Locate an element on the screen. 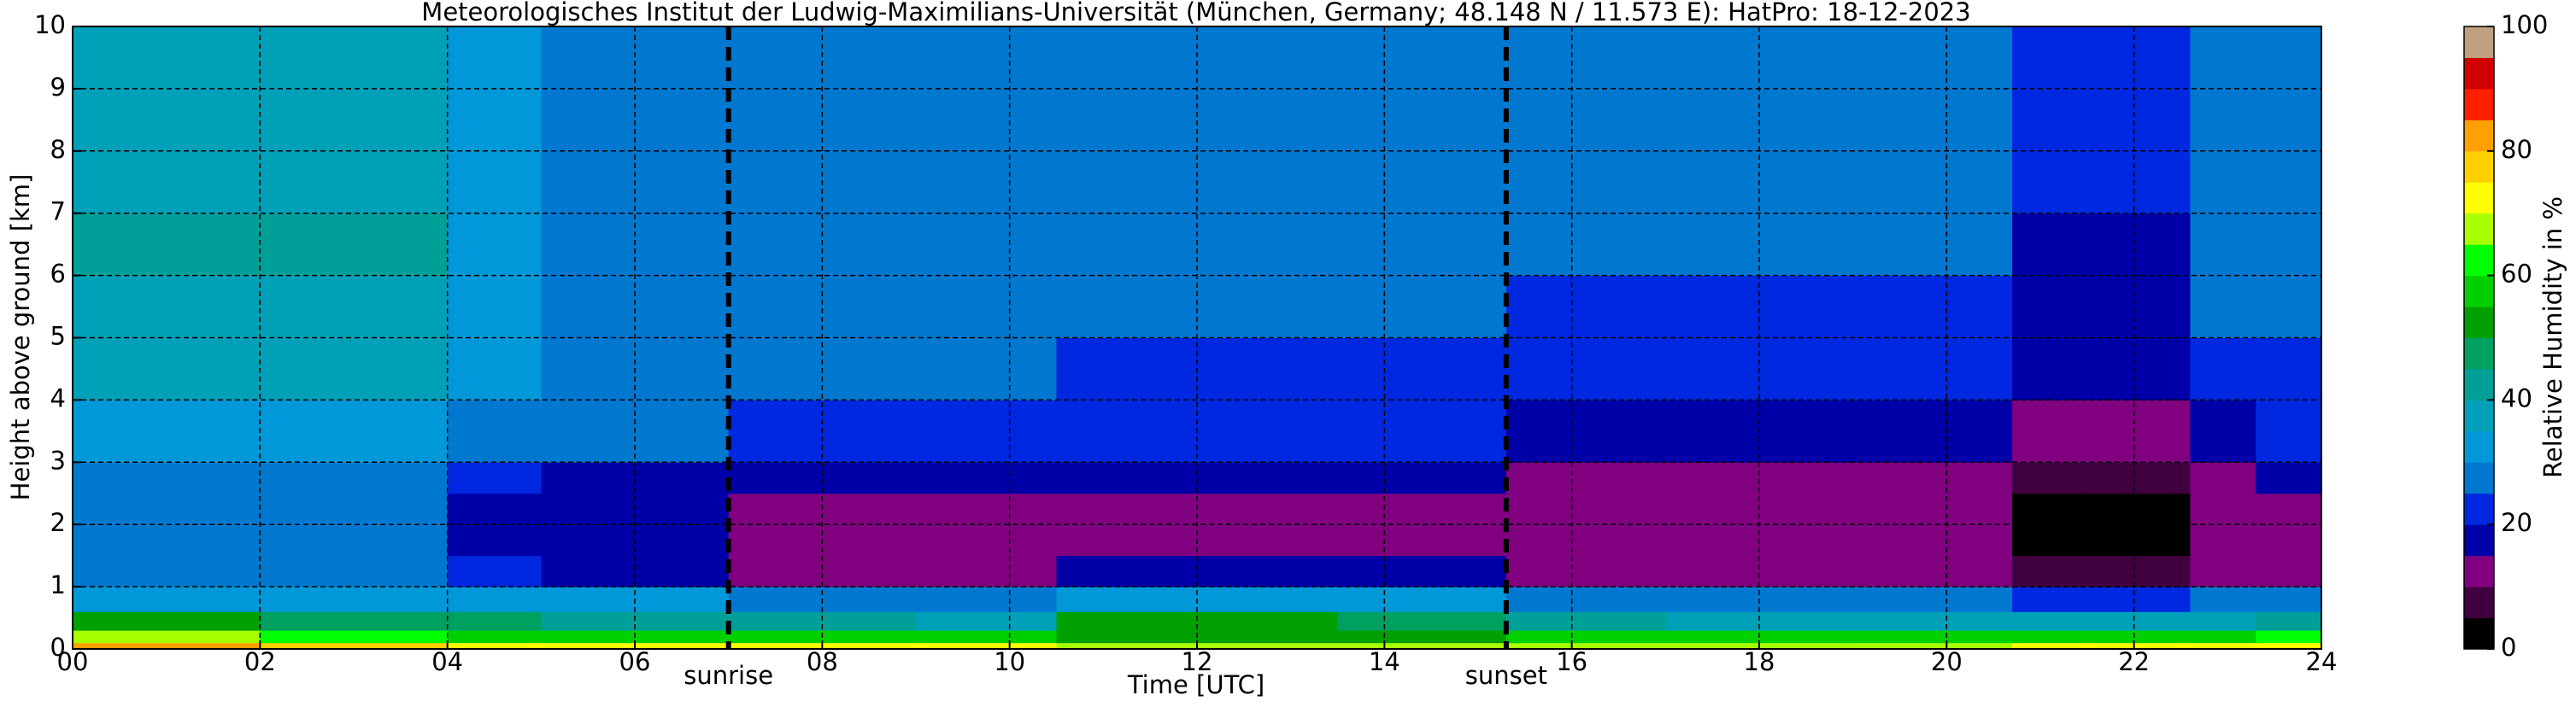 The width and height of the screenshot is (2576, 707). y-tick-label: 10 is located at coordinates (50, 25).